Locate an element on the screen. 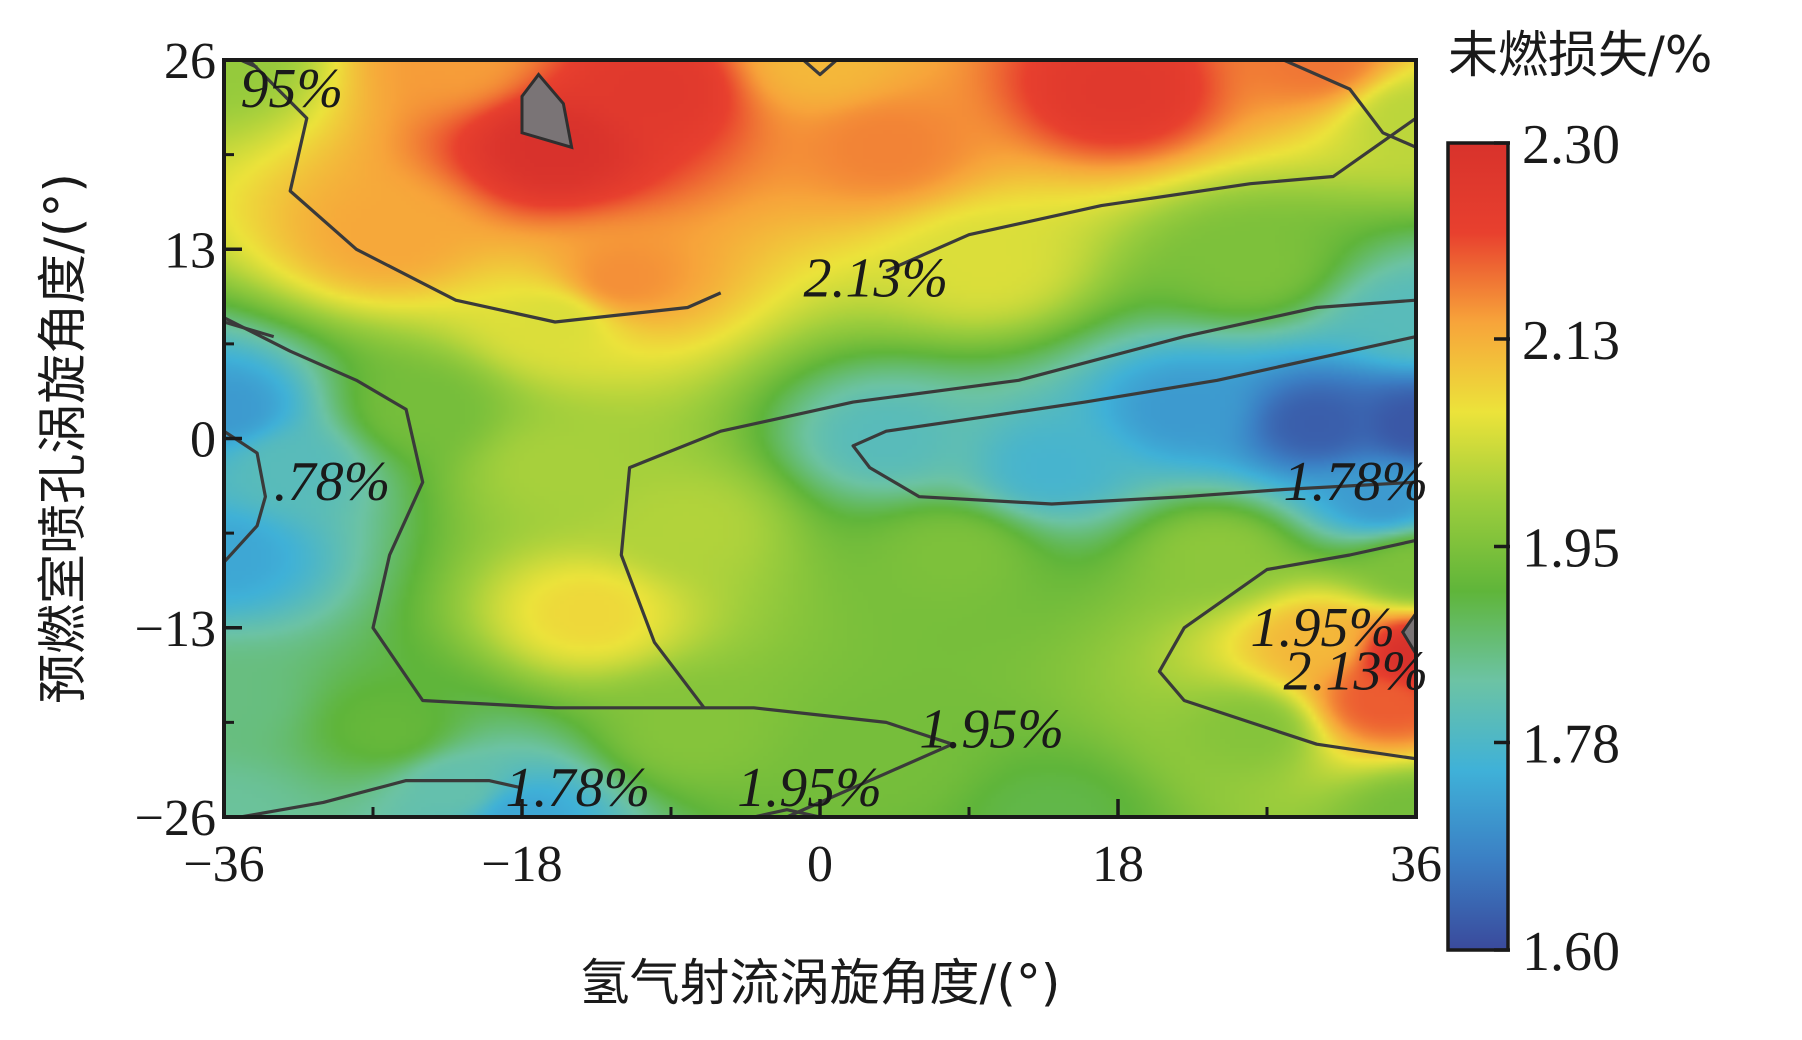 This screenshot has width=1802, height=1040. contour-label-2: .78% is located at coordinates (332, 482).